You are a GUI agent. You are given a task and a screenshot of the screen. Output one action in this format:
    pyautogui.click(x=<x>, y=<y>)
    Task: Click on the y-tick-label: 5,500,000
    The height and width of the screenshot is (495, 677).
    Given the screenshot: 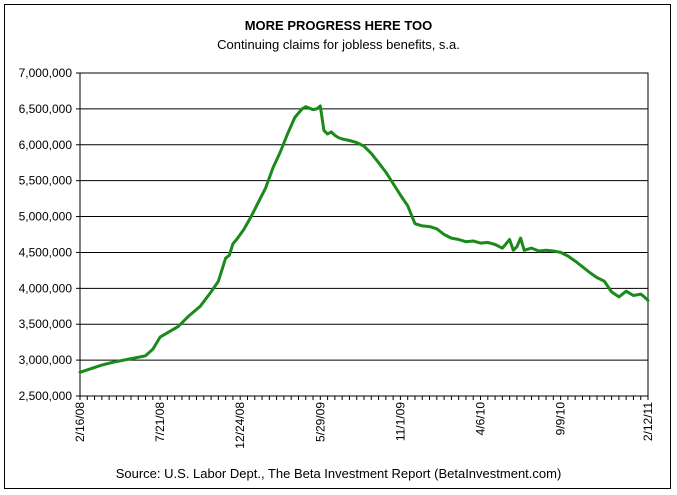 What is the action you would take?
    pyautogui.click(x=46, y=181)
    